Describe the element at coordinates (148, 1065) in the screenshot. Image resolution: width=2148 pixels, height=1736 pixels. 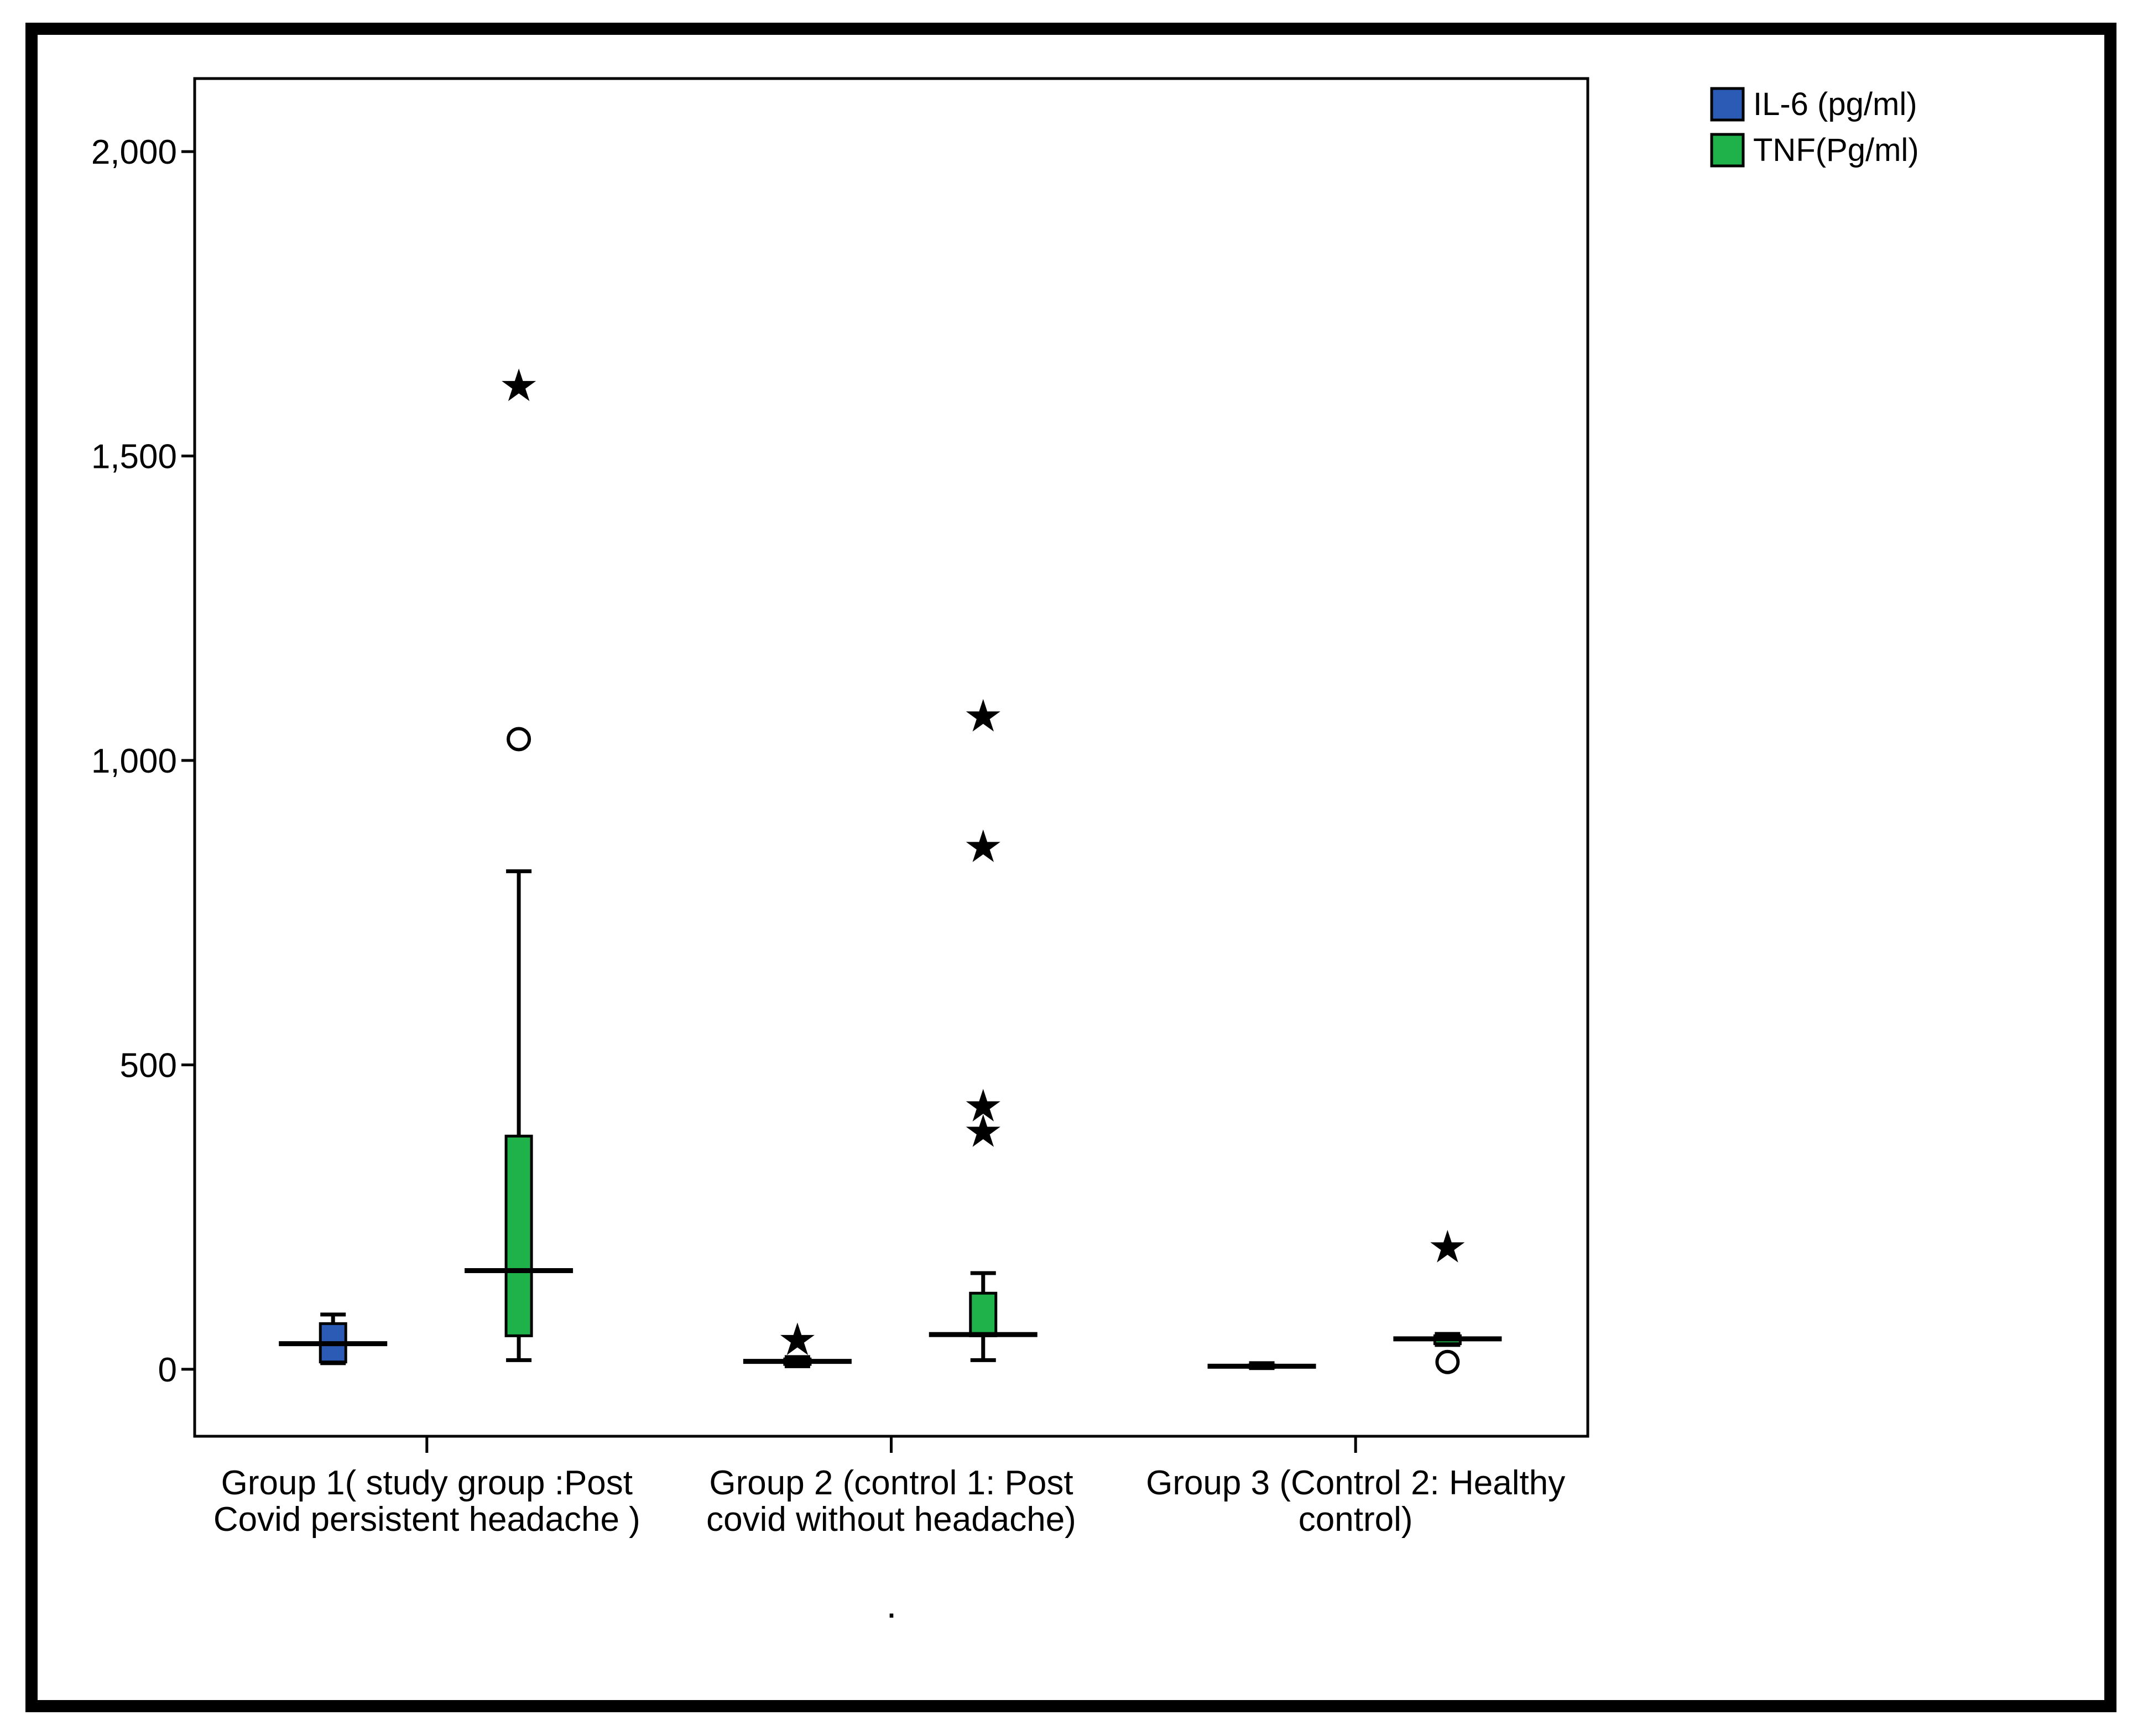
I see `y-tick-label: 500` at that location.